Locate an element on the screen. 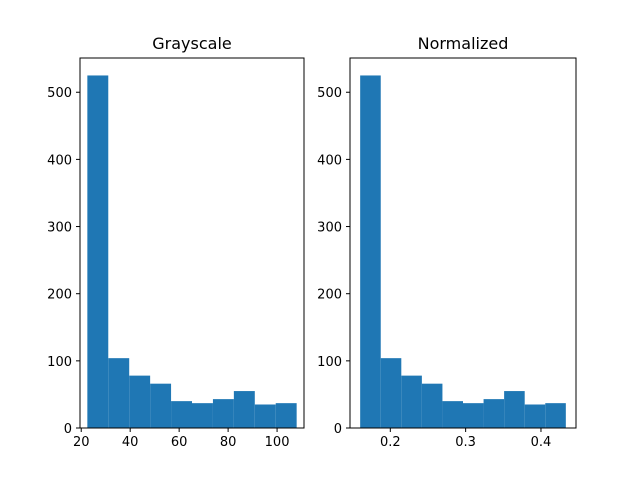 The width and height of the screenshot is (640, 480). normalized-x-axis-ticks: 0.2 0.3 0.4 is located at coordinates (465, 439).